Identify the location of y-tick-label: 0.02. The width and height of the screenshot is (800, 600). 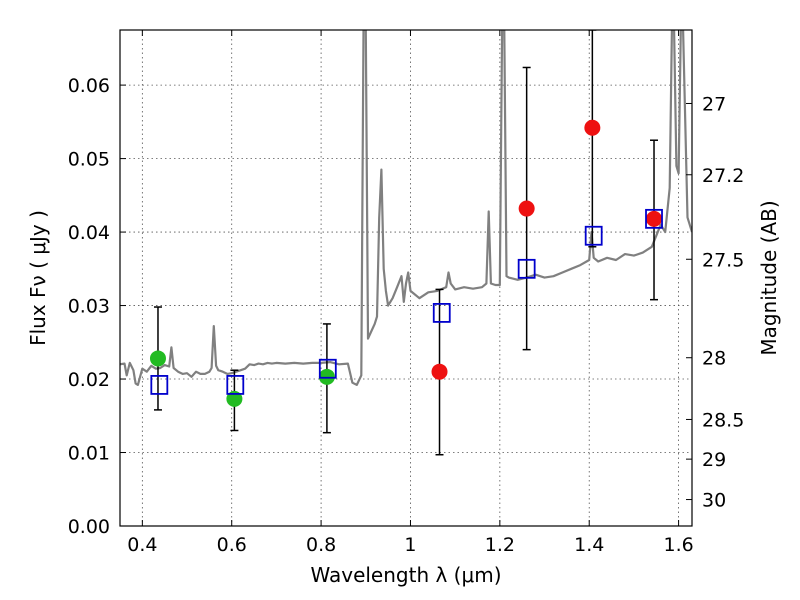
(89, 380).